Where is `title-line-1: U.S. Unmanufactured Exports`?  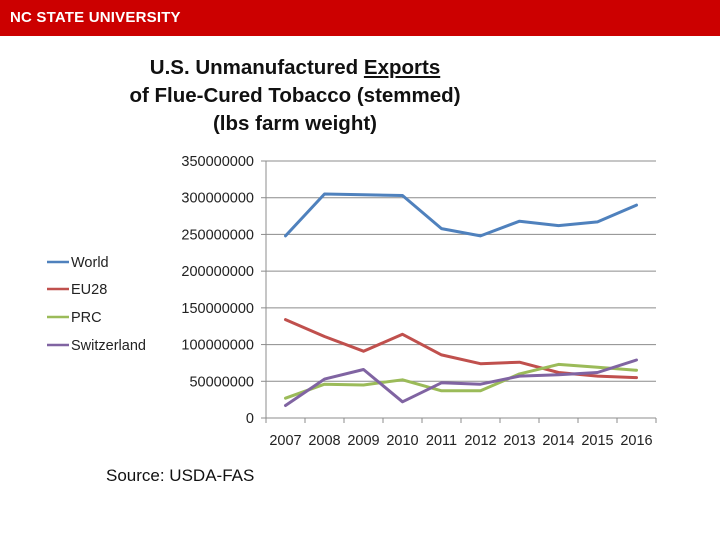 title-line-1: U.S. Unmanufactured Exports is located at coordinates (295, 68).